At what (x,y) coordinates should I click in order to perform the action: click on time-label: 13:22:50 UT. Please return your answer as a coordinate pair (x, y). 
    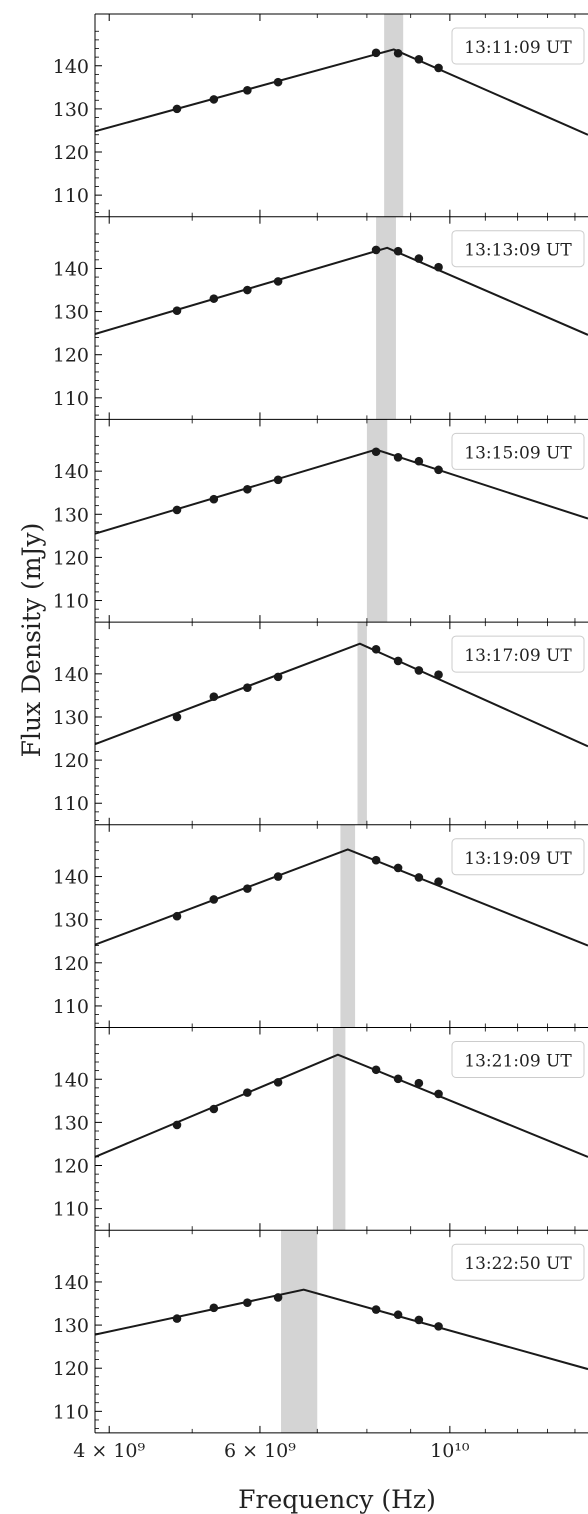
    Looking at the image, I should click on (518, 1264).